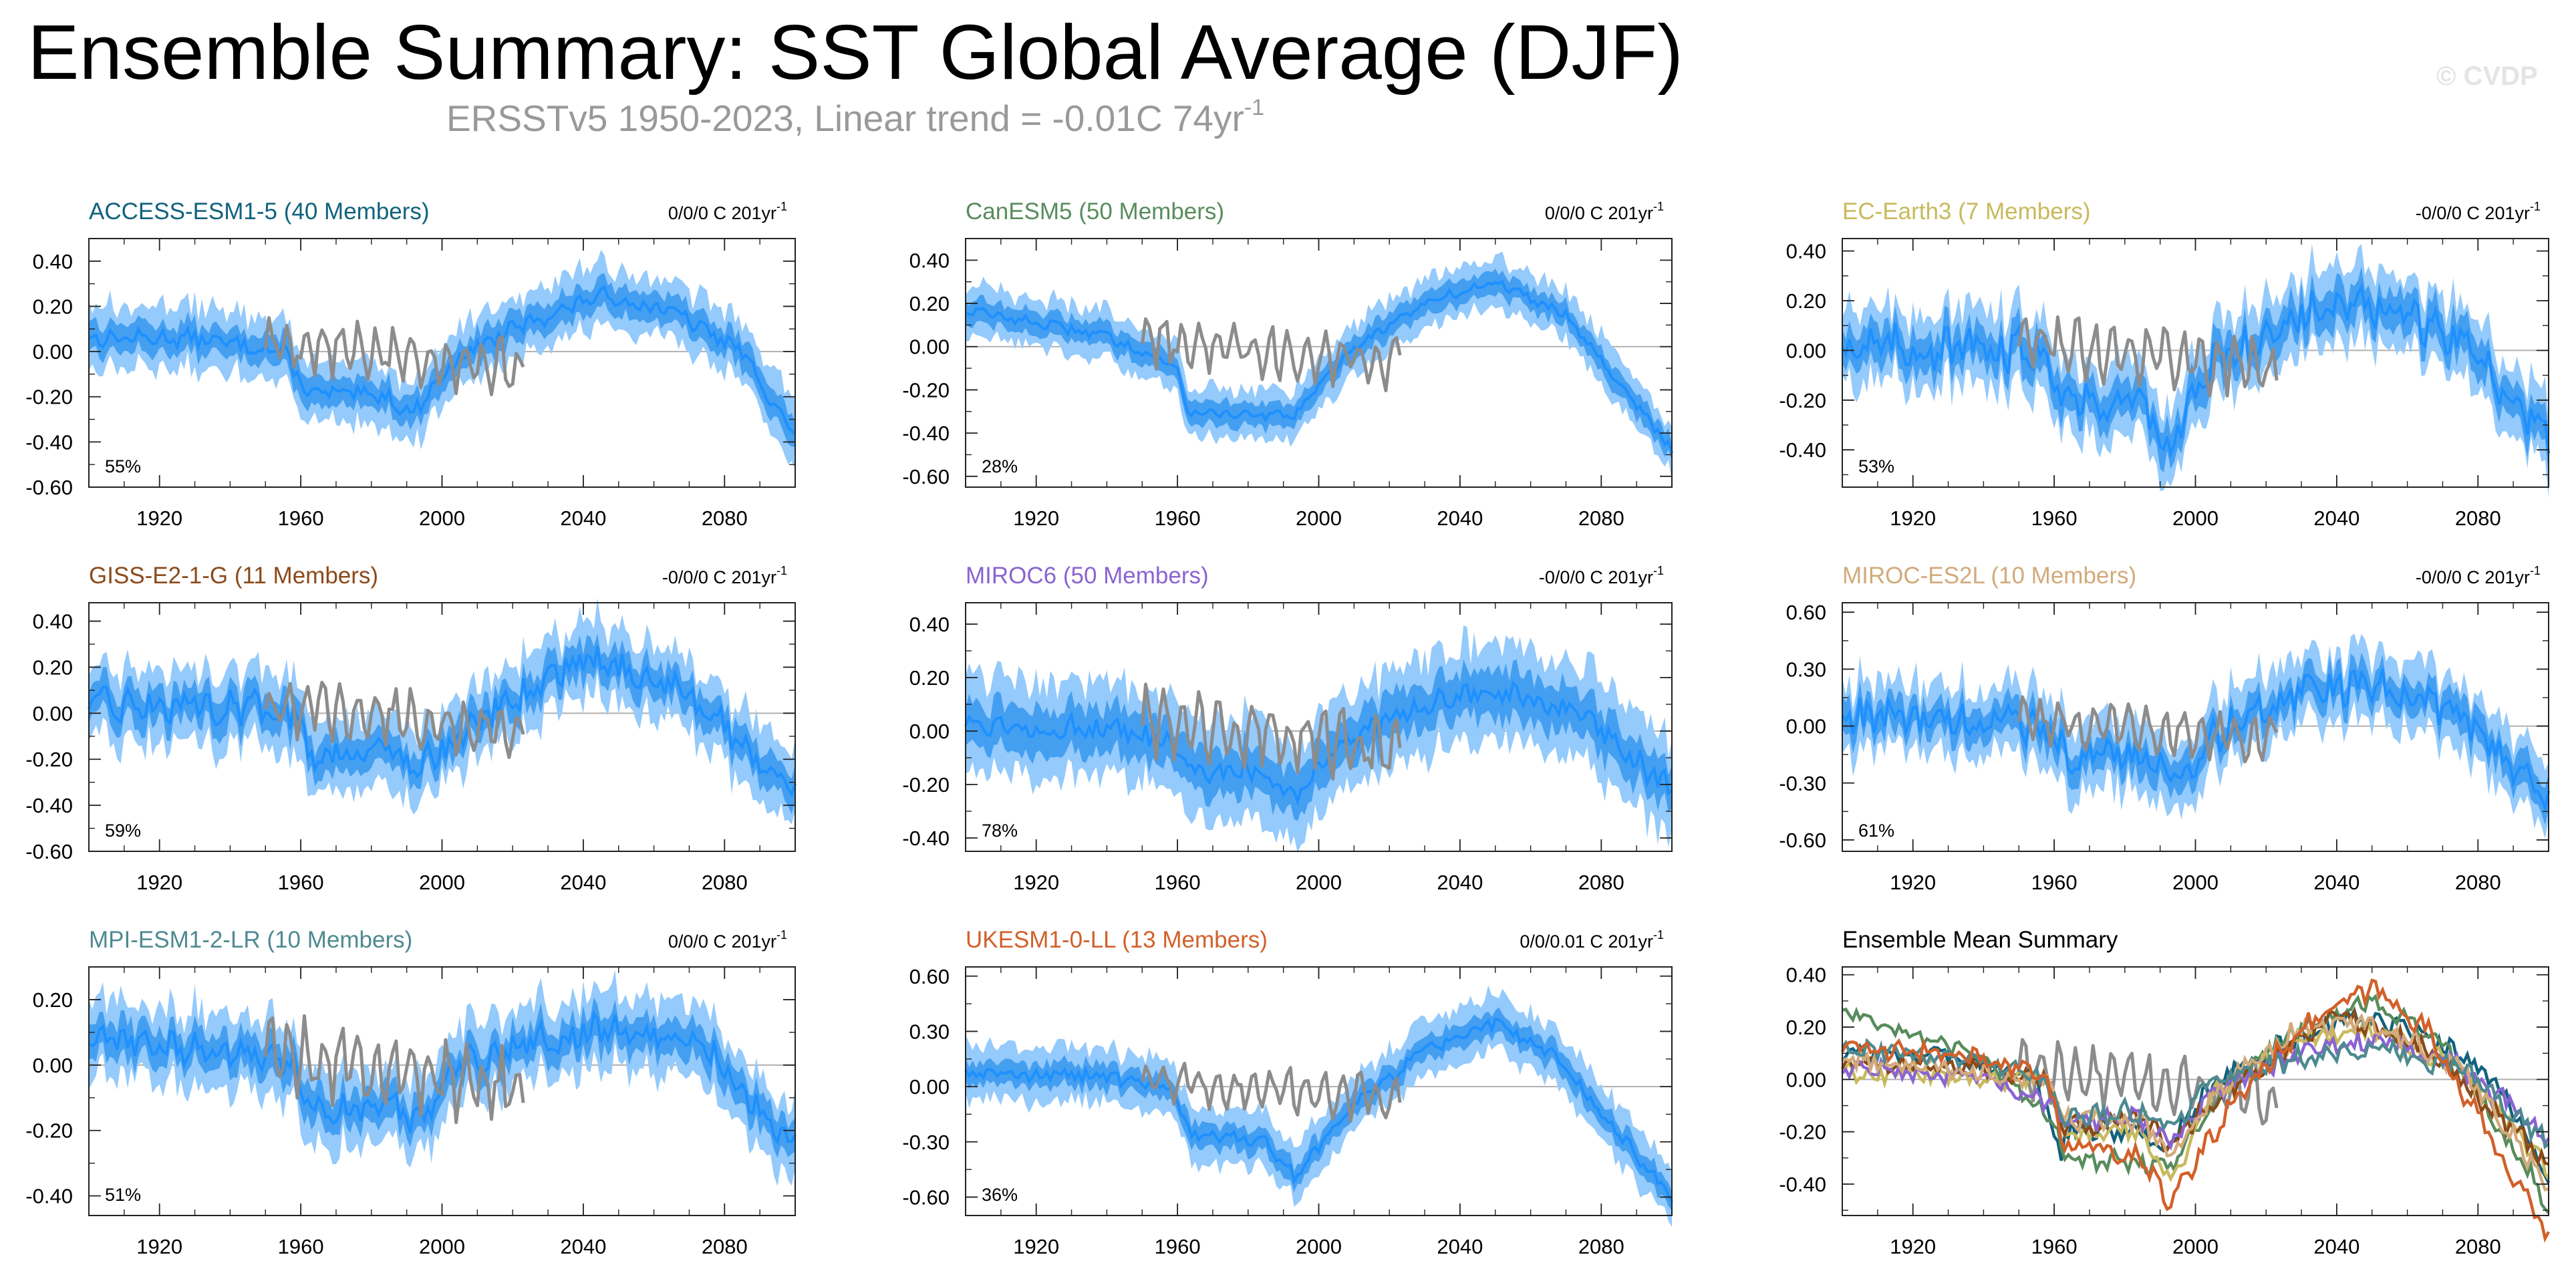  I want to click on panel-title: MPI-ESM1-2-LR (10 Members), so click(250, 940).